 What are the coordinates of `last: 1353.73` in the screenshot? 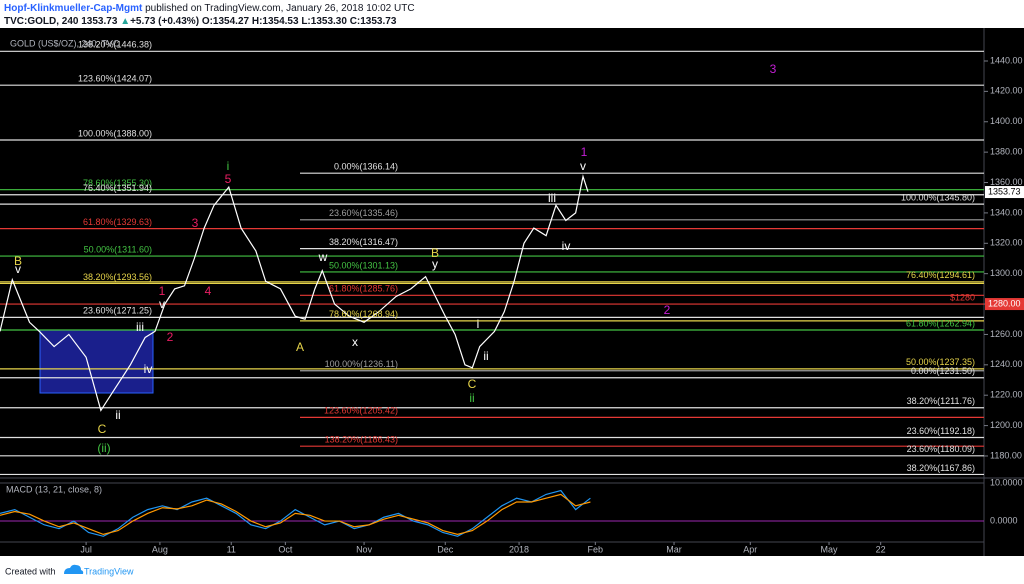 It's located at (99, 21).